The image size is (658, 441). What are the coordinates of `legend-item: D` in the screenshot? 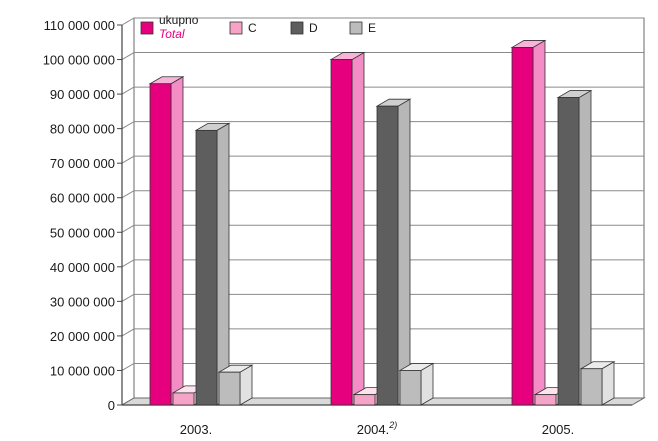 It's located at (304, 28).